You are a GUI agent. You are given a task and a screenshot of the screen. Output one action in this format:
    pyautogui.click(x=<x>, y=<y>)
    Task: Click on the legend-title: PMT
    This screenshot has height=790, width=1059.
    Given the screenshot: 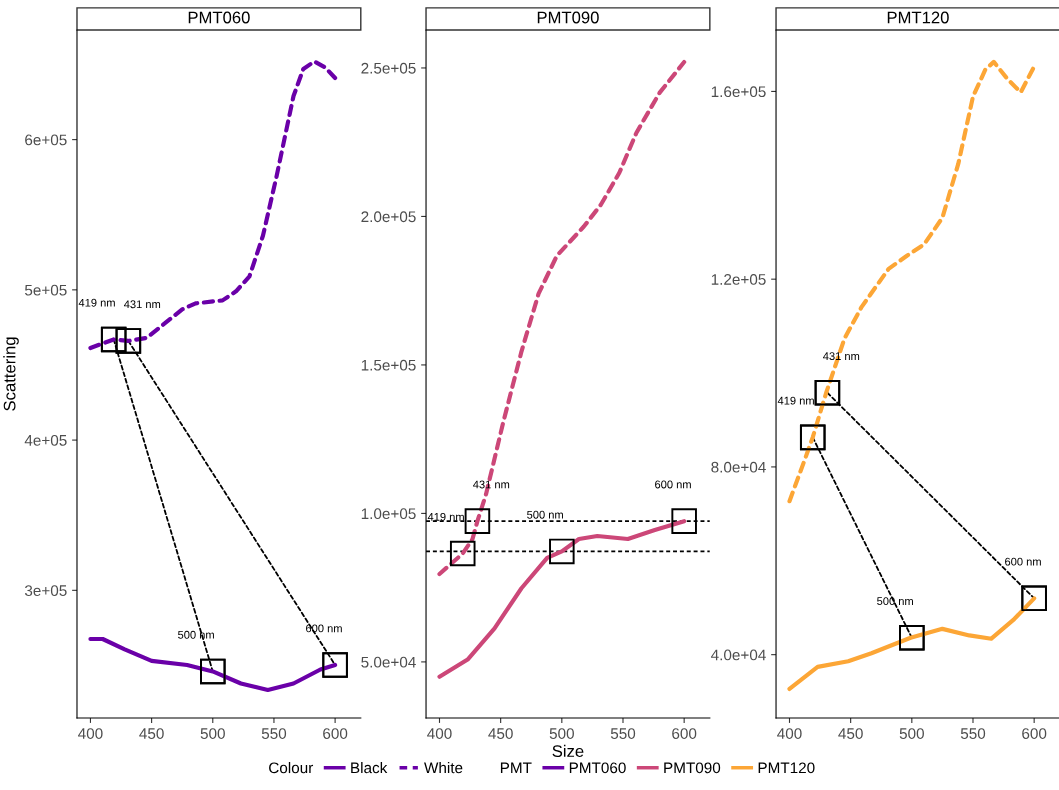 What is the action you would take?
    pyautogui.click(x=516, y=768)
    